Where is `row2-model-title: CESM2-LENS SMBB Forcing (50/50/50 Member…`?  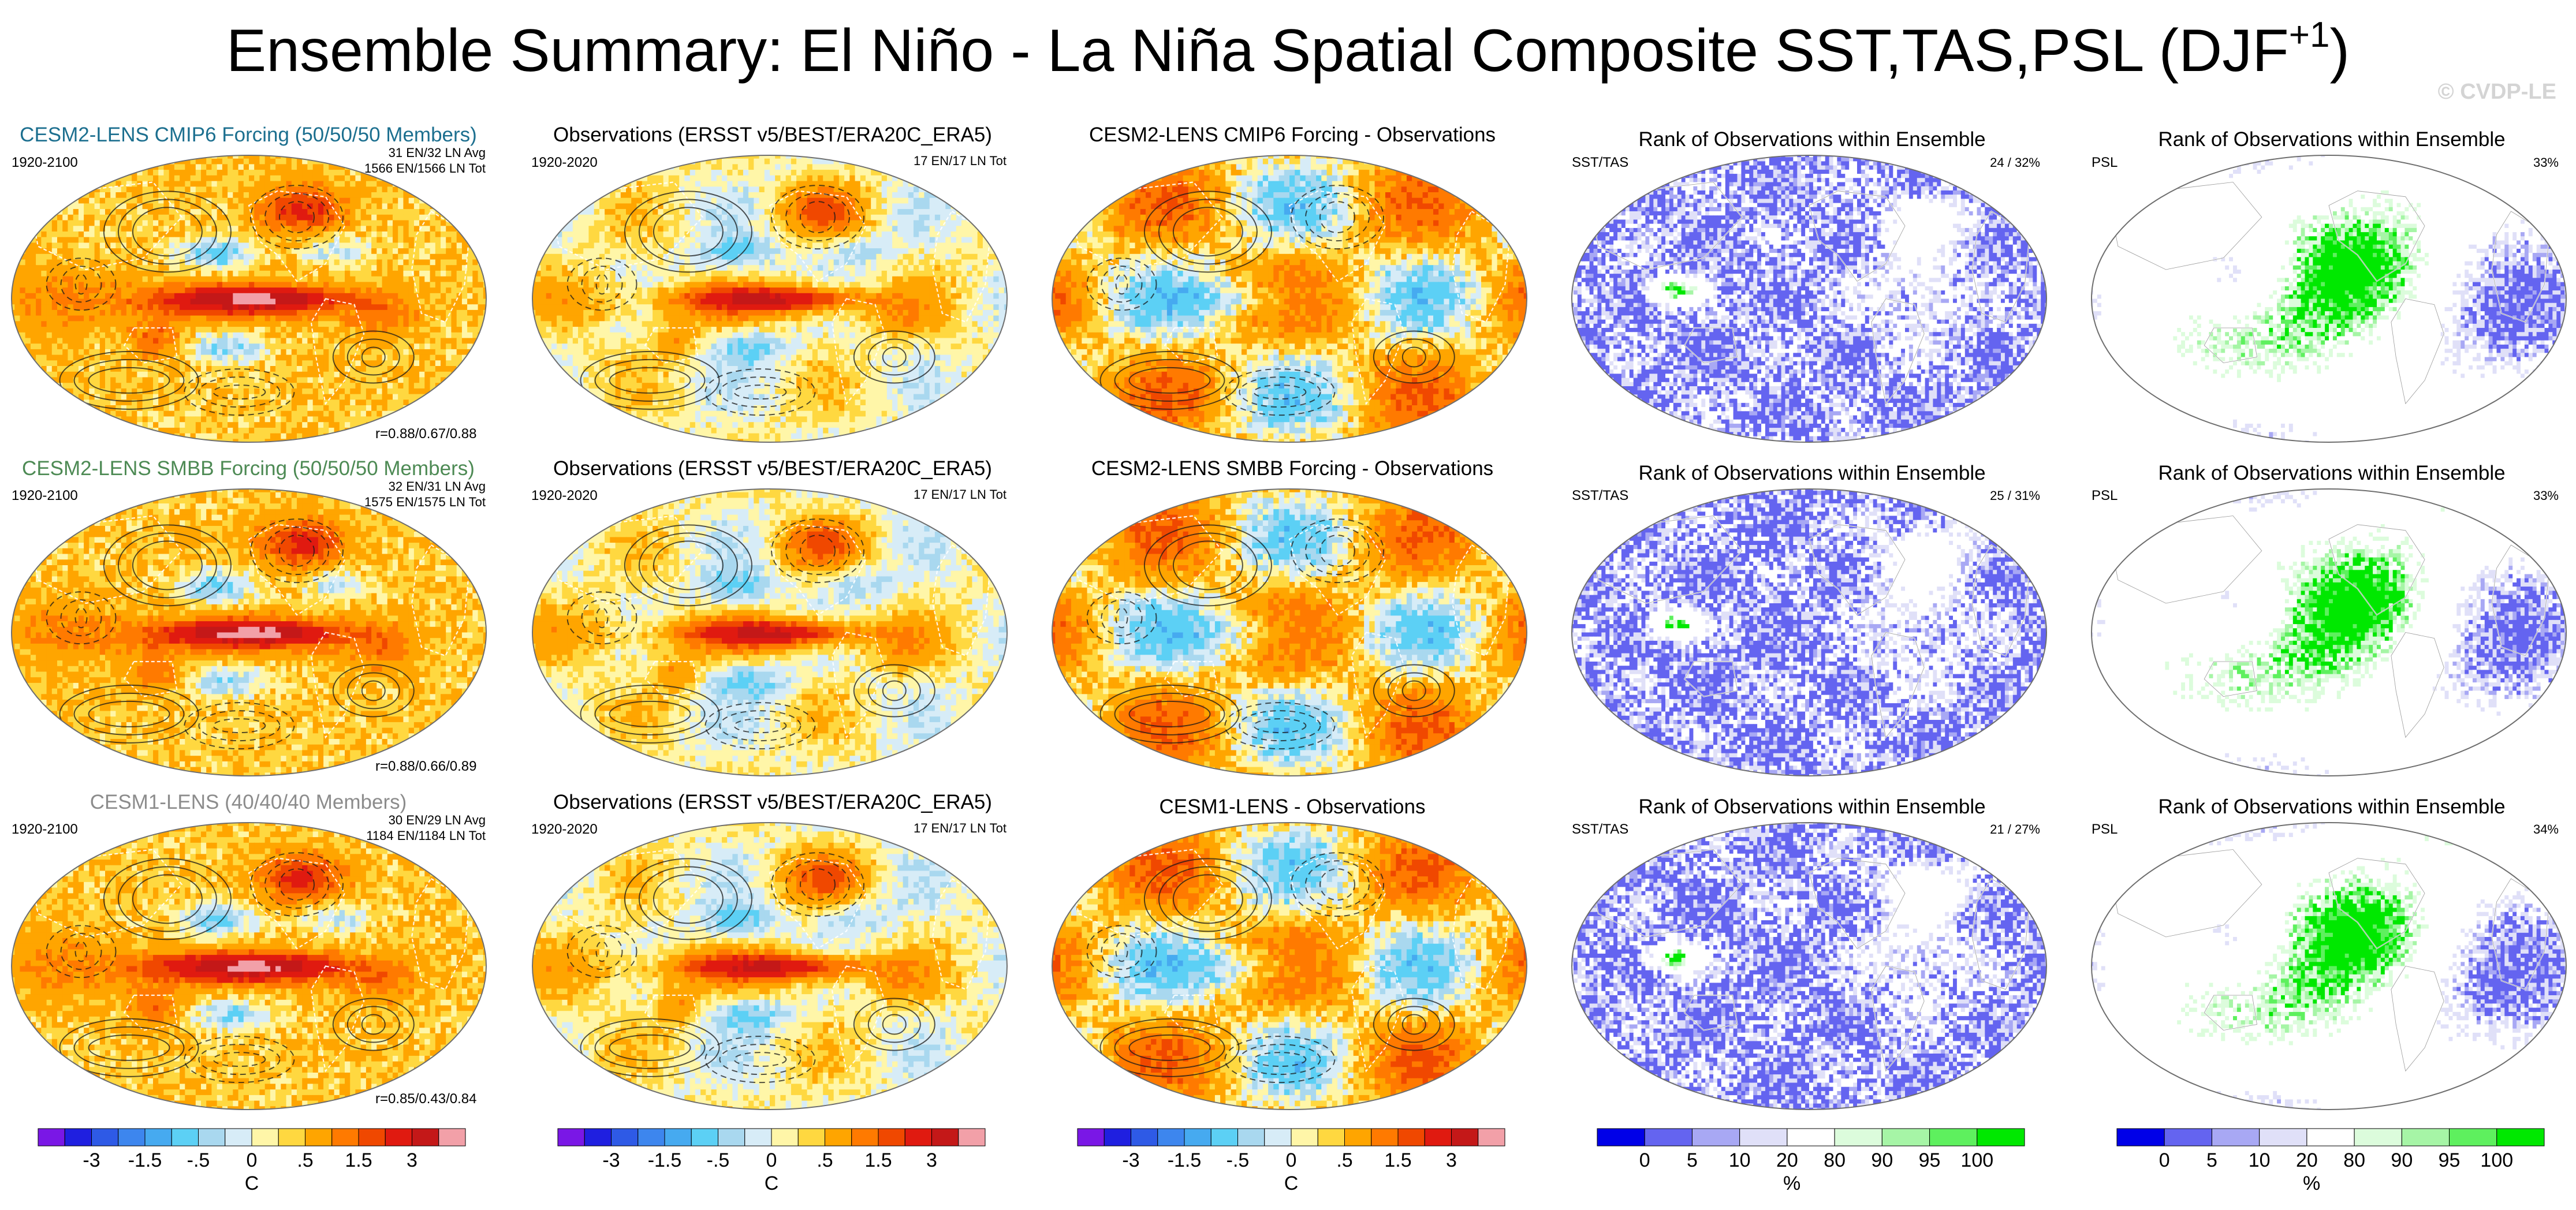
row2-model-title: CESM2-LENS SMBB Forcing (50/50/50 Member… is located at coordinates (248, 468).